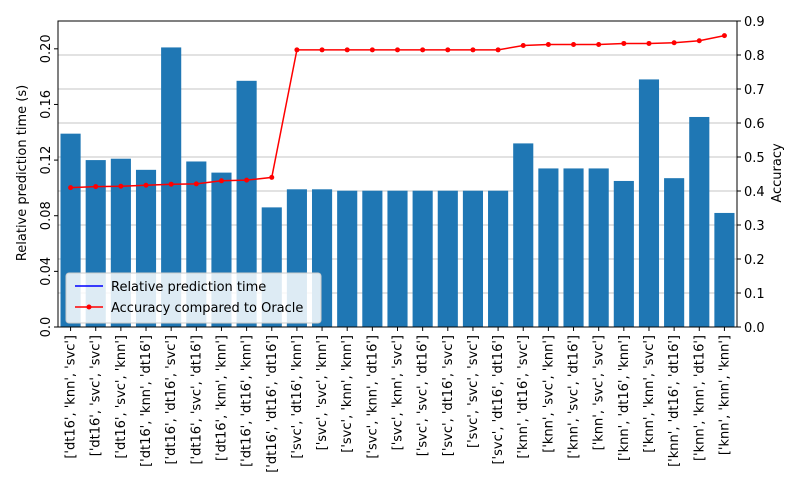 This screenshot has width=800, height=500. What do you see at coordinates (574, 397) in the screenshot?
I see `x-tick-label: ['knn', 'svc', 'dt16']` at bounding box center [574, 397].